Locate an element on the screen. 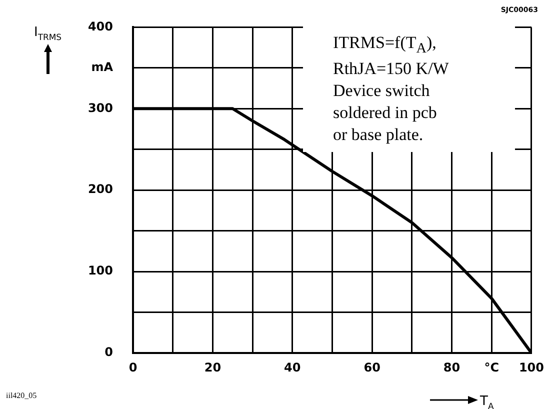 The height and width of the screenshot is (409, 552). annotation: RthJA=150 K/W is located at coordinates (391, 69).